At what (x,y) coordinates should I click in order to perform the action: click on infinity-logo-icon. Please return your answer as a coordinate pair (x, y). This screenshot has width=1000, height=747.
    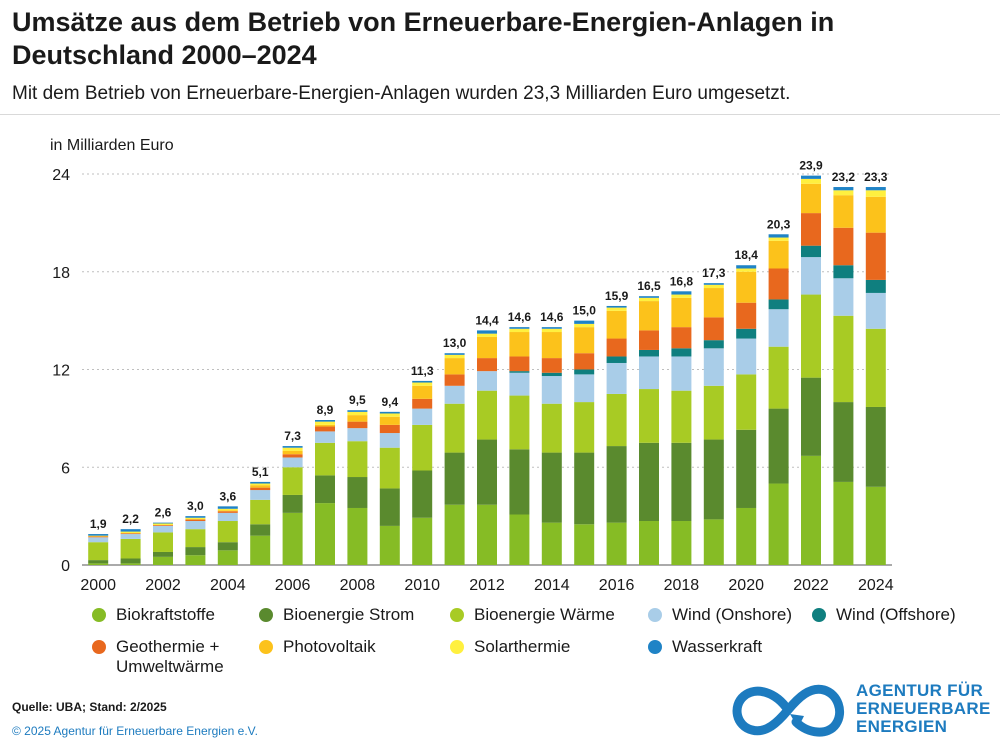
    Looking at the image, I should click on (788, 710).